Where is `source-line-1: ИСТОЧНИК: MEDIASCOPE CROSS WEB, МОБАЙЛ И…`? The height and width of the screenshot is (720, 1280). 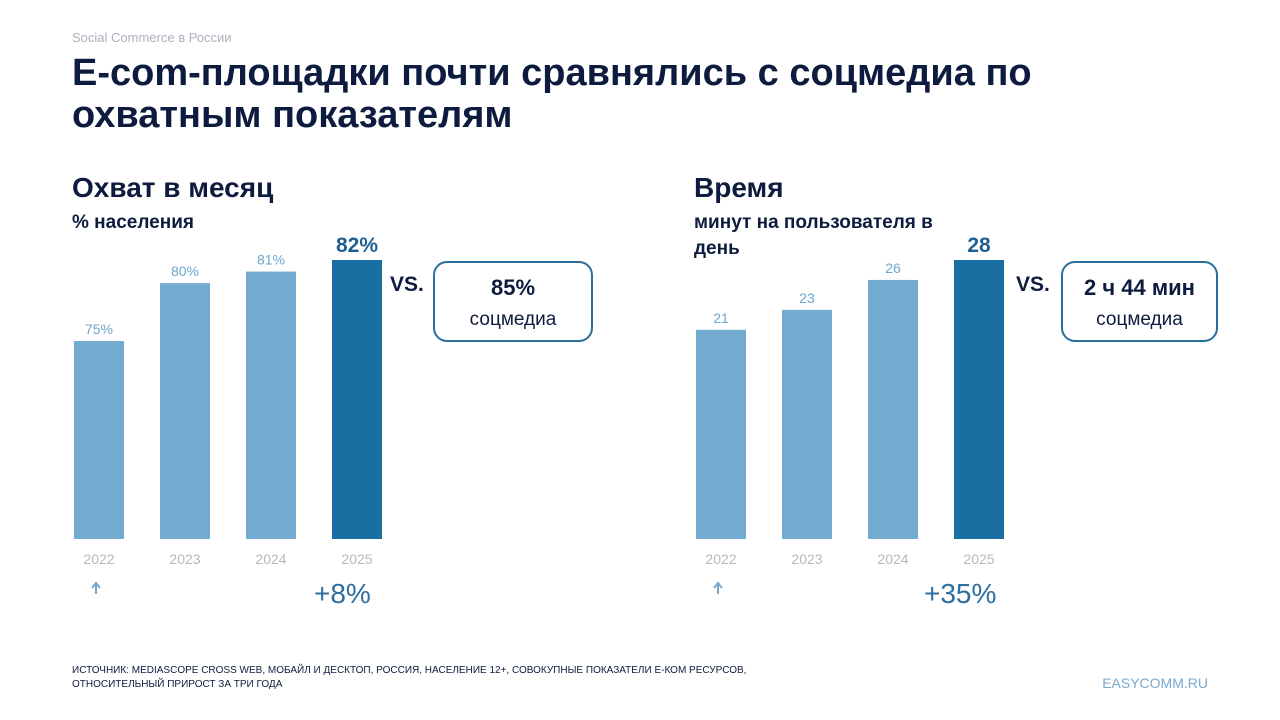 source-line-1: ИСТОЧНИК: MEDIASCOPE CROSS WEB, МОБАЙЛ И… is located at coordinates (409, 670).